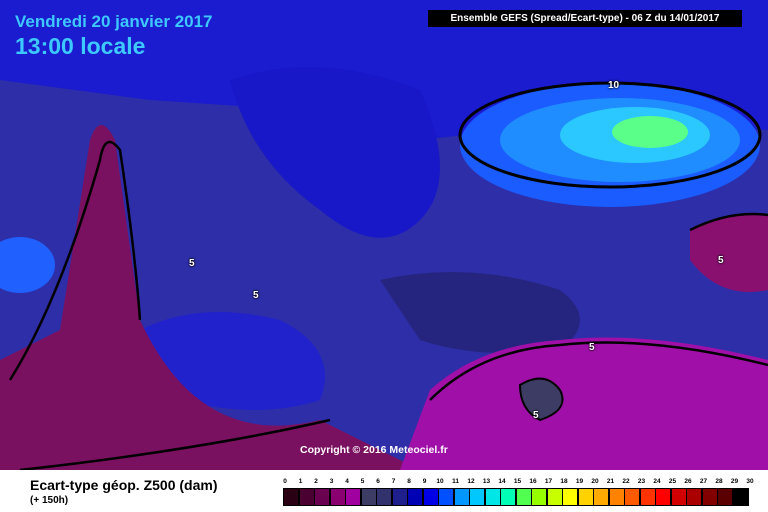 This screenshot has width=768, height=512. Describe the element at coordinates (610, 481) in the screenshot. I see `legend-tick: 21` at that location.